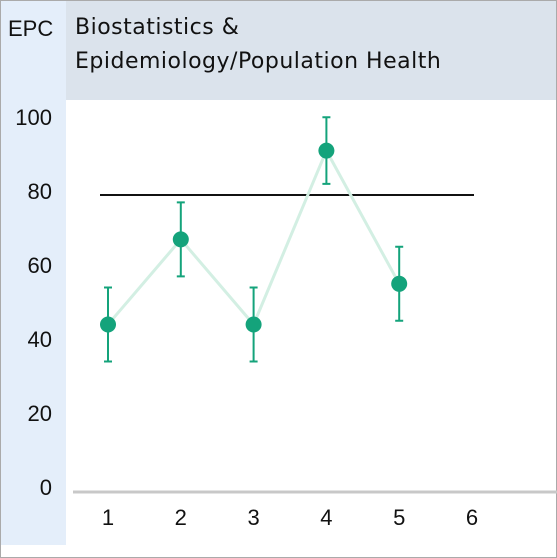  I want to click on y-tick-label: 60, so click(40, 265).